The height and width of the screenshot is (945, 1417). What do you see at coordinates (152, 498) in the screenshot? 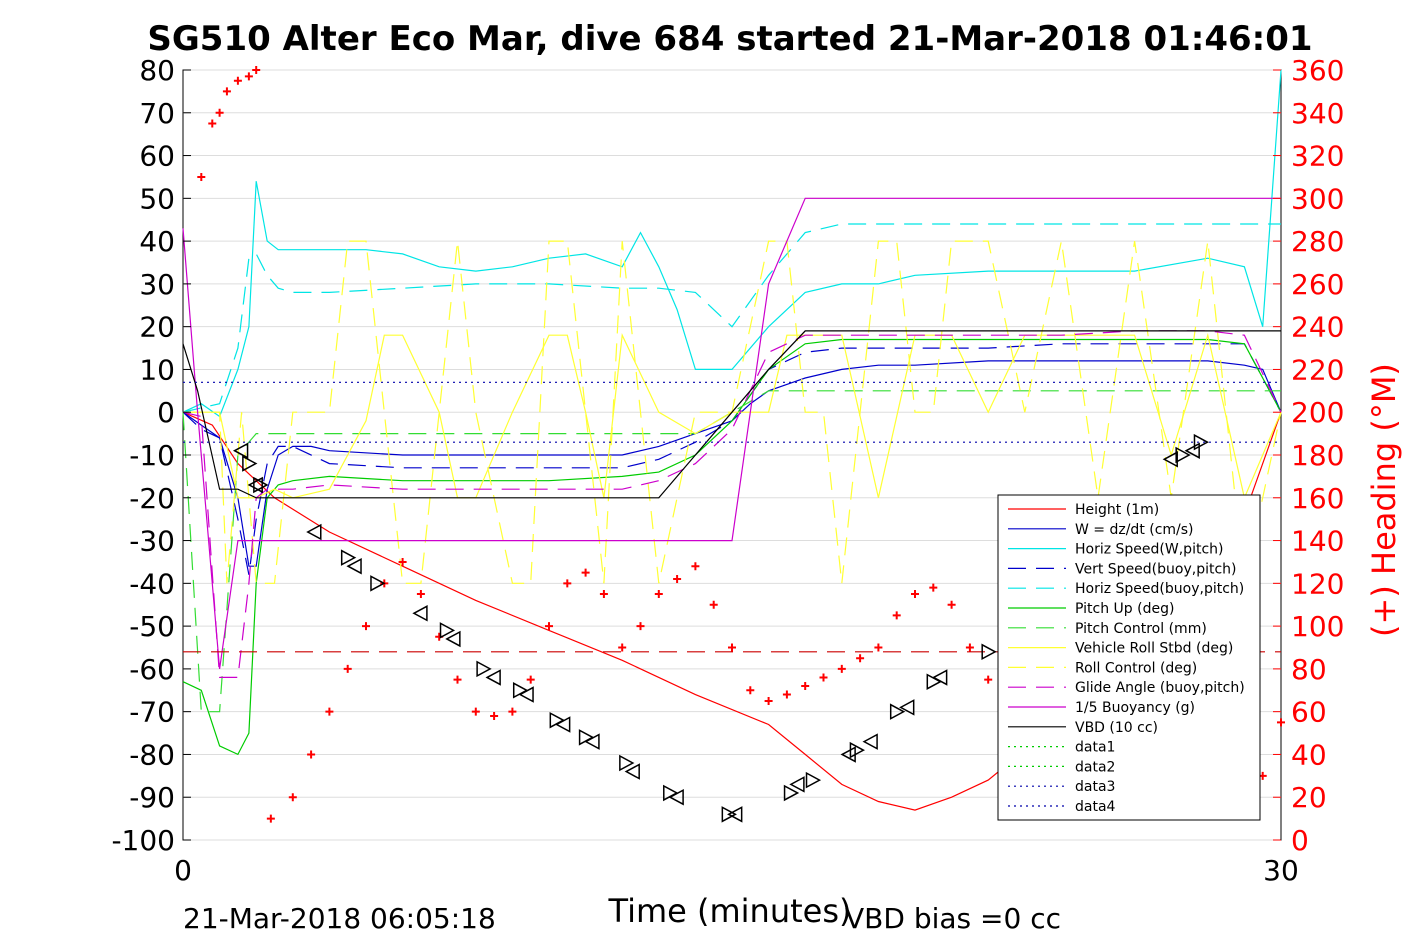
I see `left-tick-label: -20` at bounding box center [152, 498].